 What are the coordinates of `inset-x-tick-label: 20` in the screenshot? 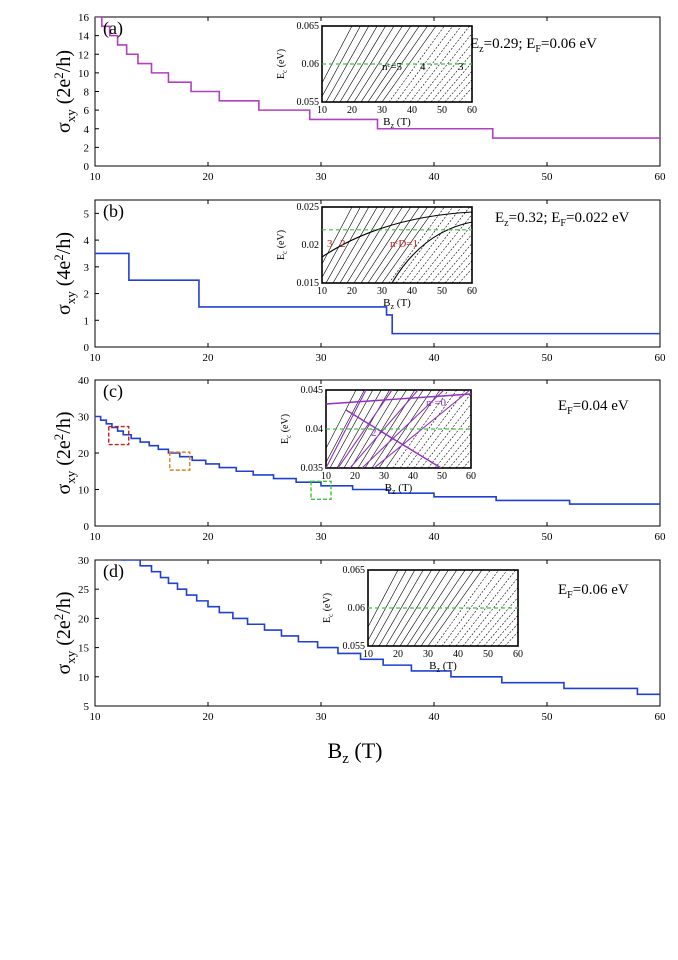 It's located at (355, 476).